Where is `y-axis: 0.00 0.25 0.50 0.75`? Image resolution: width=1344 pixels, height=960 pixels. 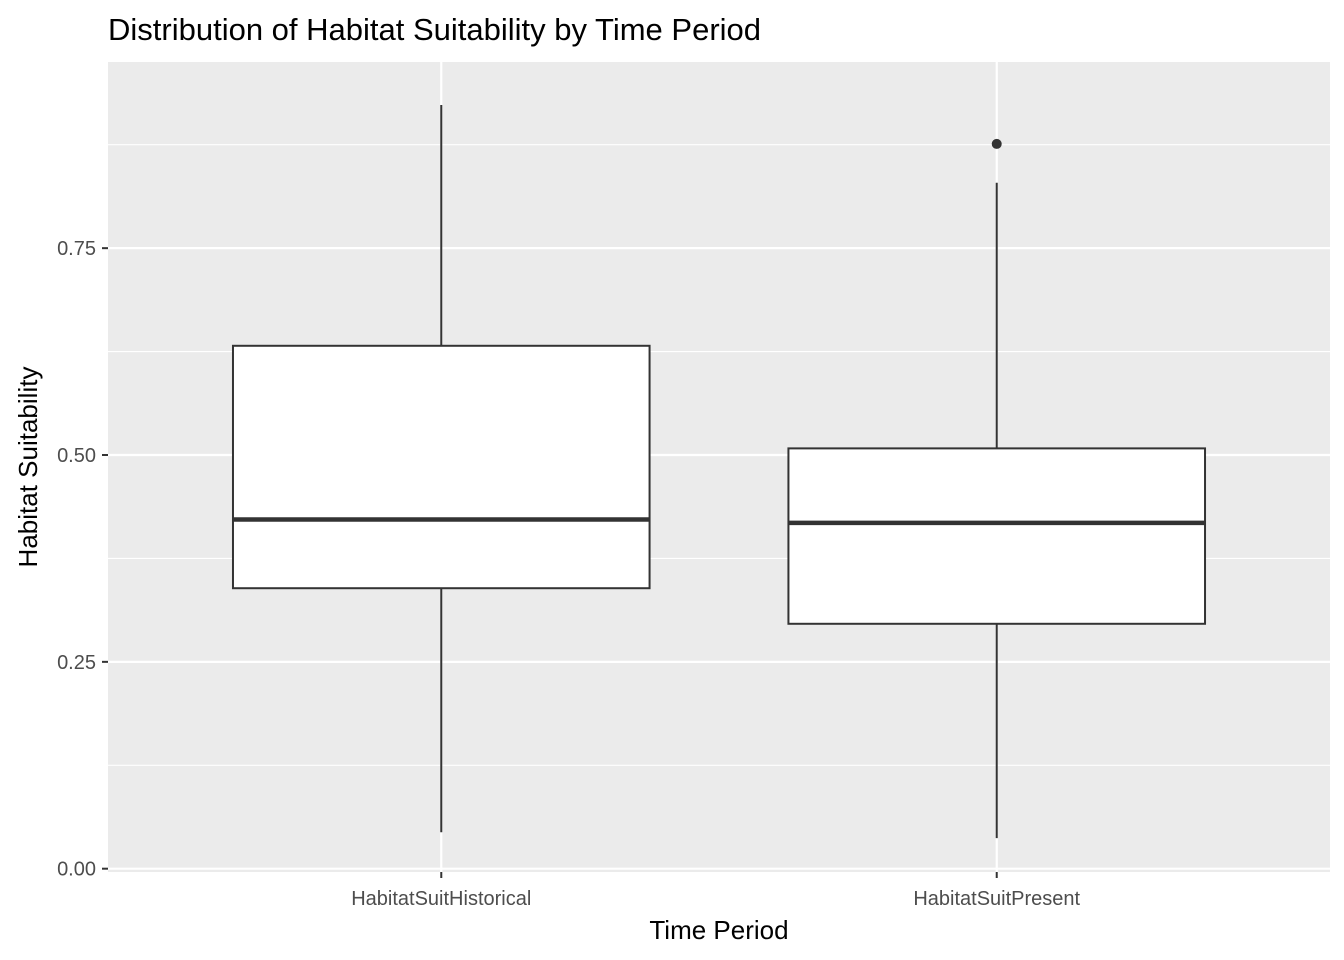 y-axis: 0.00 0.25 0.50 0.75 is located at coordinates (82, 559).